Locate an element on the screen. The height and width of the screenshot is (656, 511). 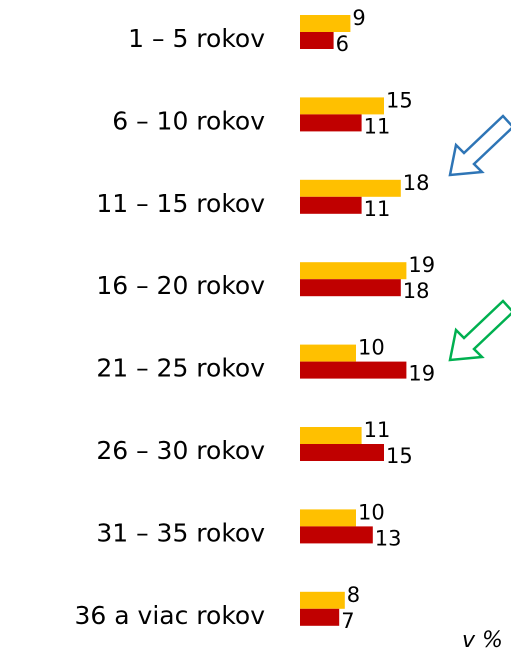
category-label: 1 – 5 rokov is located at coordinates (196, 38).